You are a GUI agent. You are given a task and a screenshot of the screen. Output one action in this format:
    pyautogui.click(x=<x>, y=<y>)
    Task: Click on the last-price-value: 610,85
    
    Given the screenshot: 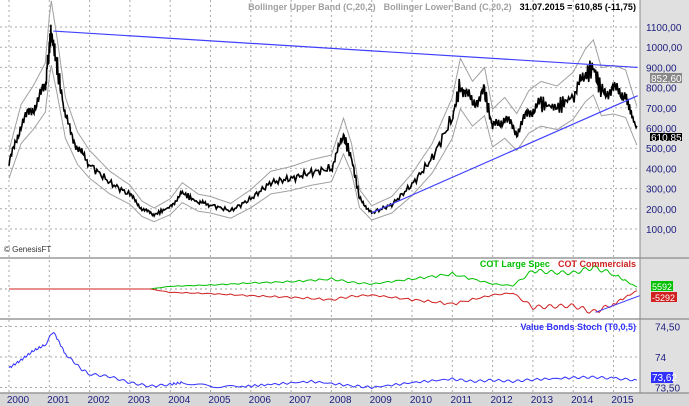 What is the action you would take?
    pyautogui.click(x=666, y=138)
    